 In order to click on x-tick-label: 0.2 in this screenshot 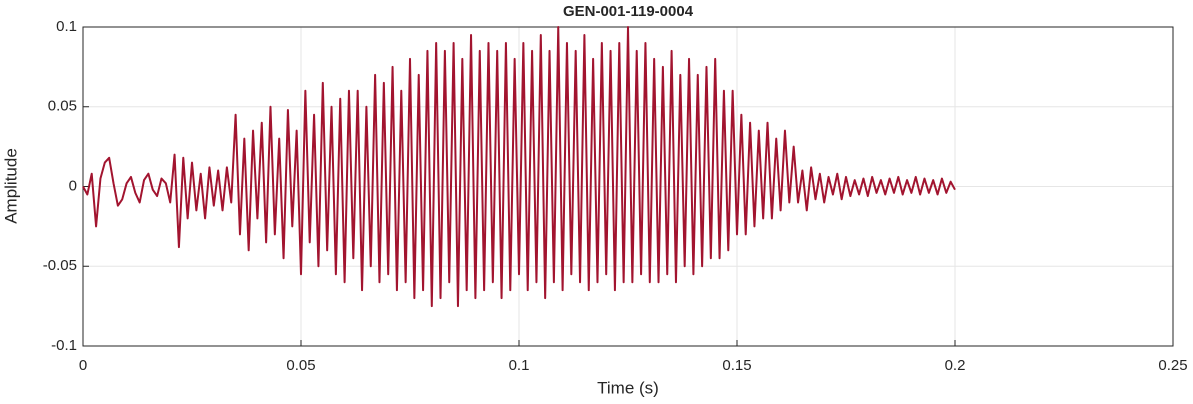, I will do `click(955, 365)`.